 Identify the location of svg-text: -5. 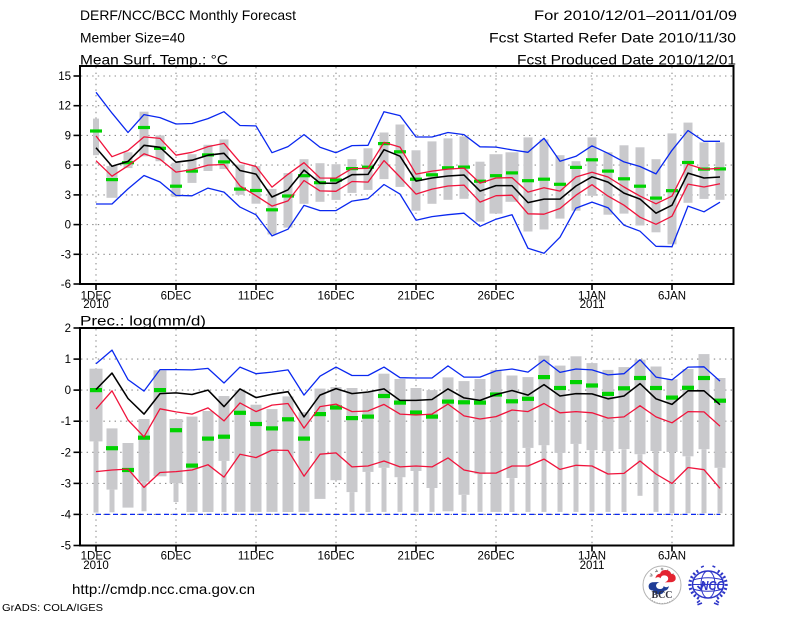
(66, 547).